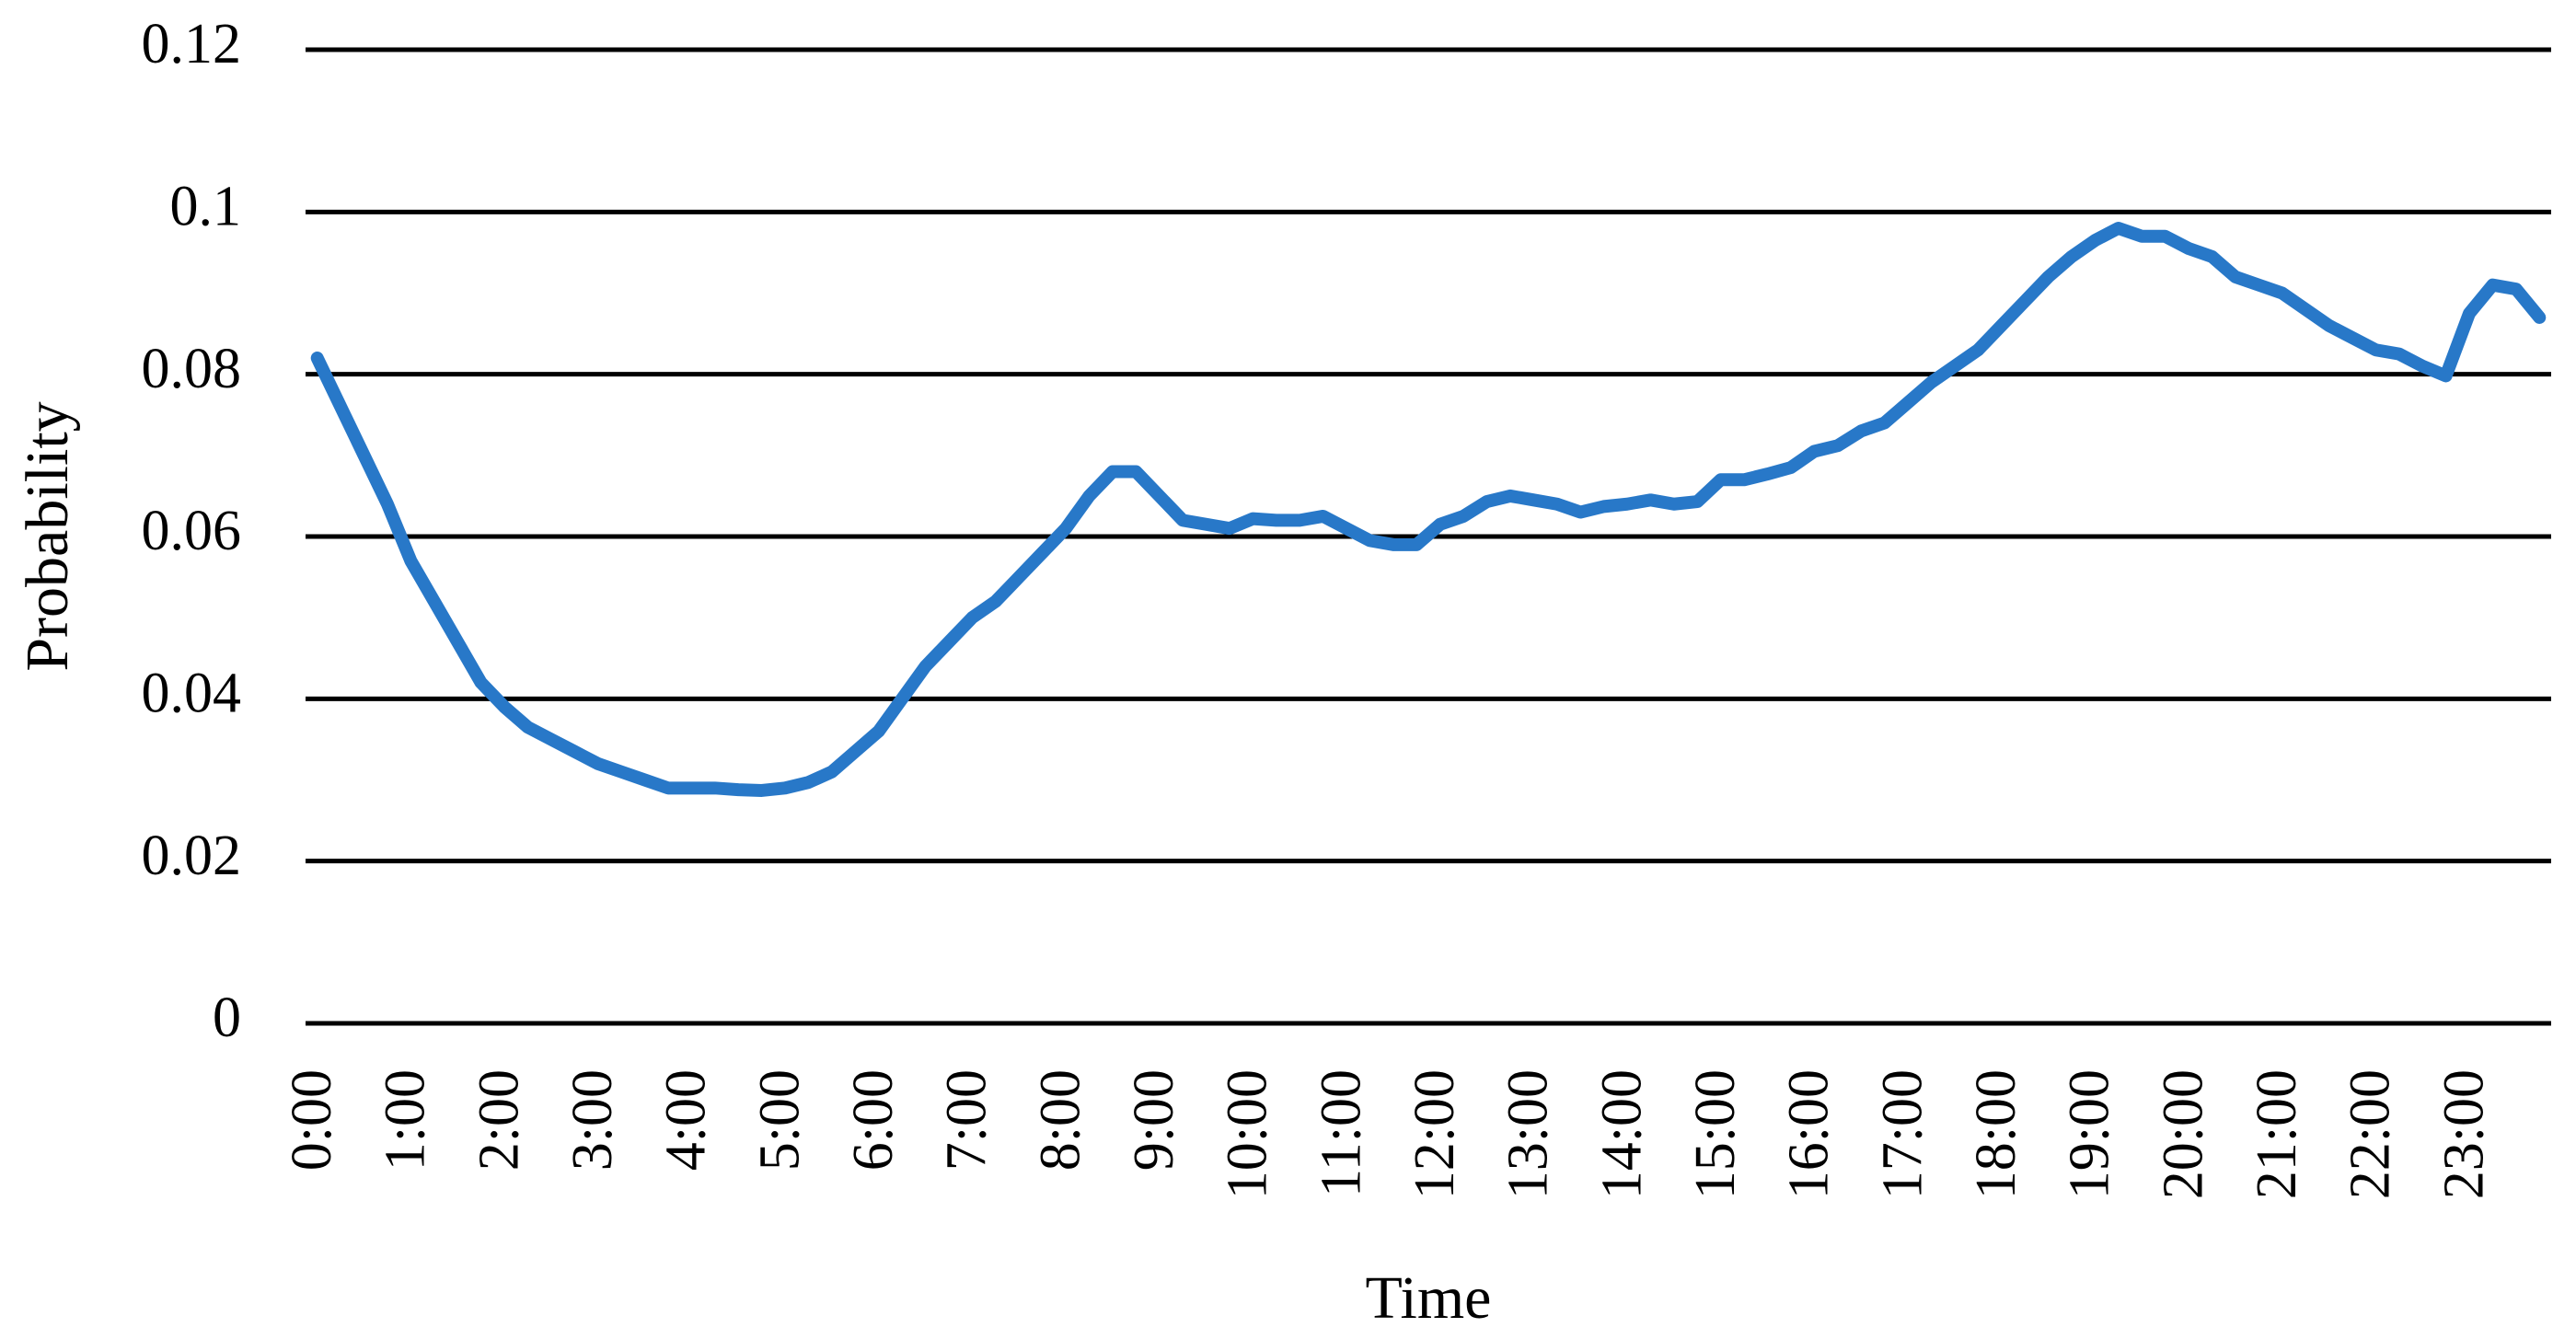 The image size is (2576, 1339). What do you see at coordinates (1996, 1134) in the screenshot?
I see `x-tick-label: 18:00` at bounding box center [1996, 1134].